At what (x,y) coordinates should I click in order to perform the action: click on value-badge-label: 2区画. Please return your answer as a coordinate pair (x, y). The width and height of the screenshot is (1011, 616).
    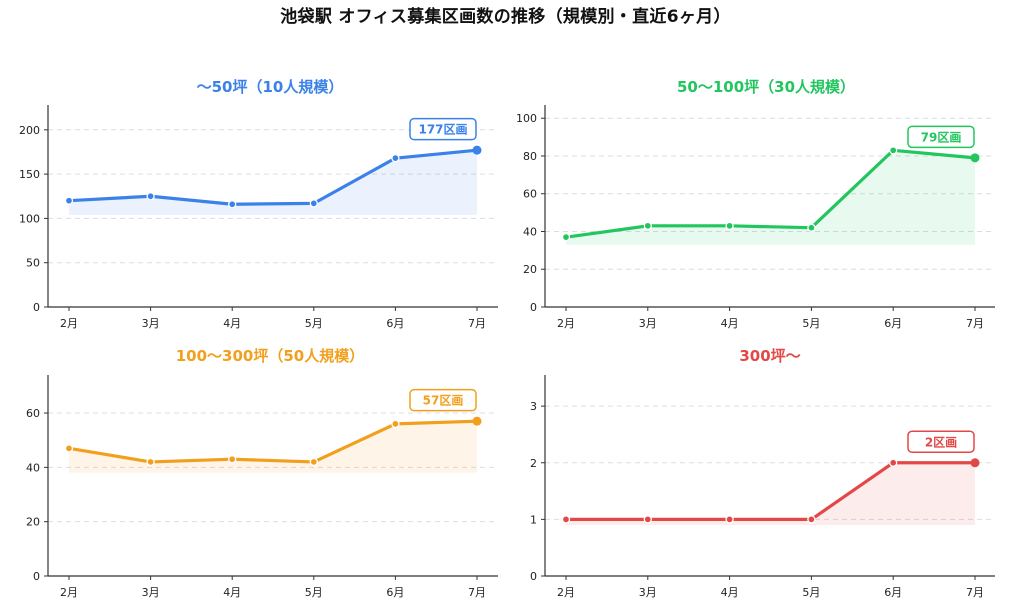
    Looking at the image, I should click on (941, 442).